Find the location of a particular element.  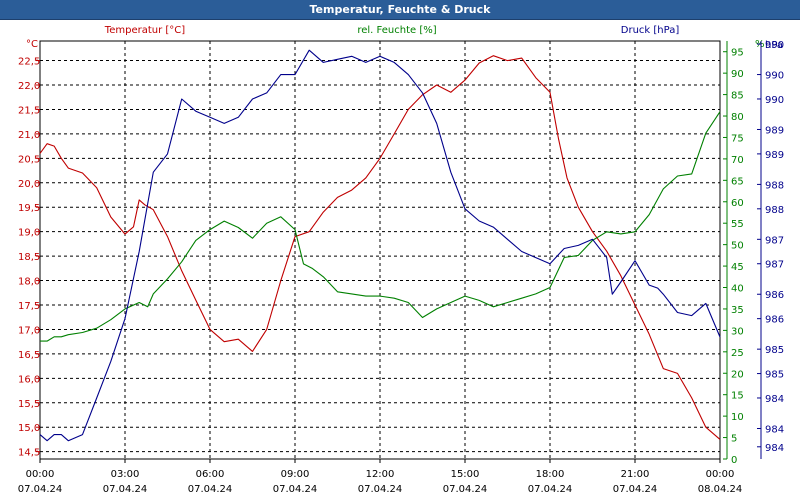

temperature-tick-label: 19,5 is located at coordinates (29, 208).